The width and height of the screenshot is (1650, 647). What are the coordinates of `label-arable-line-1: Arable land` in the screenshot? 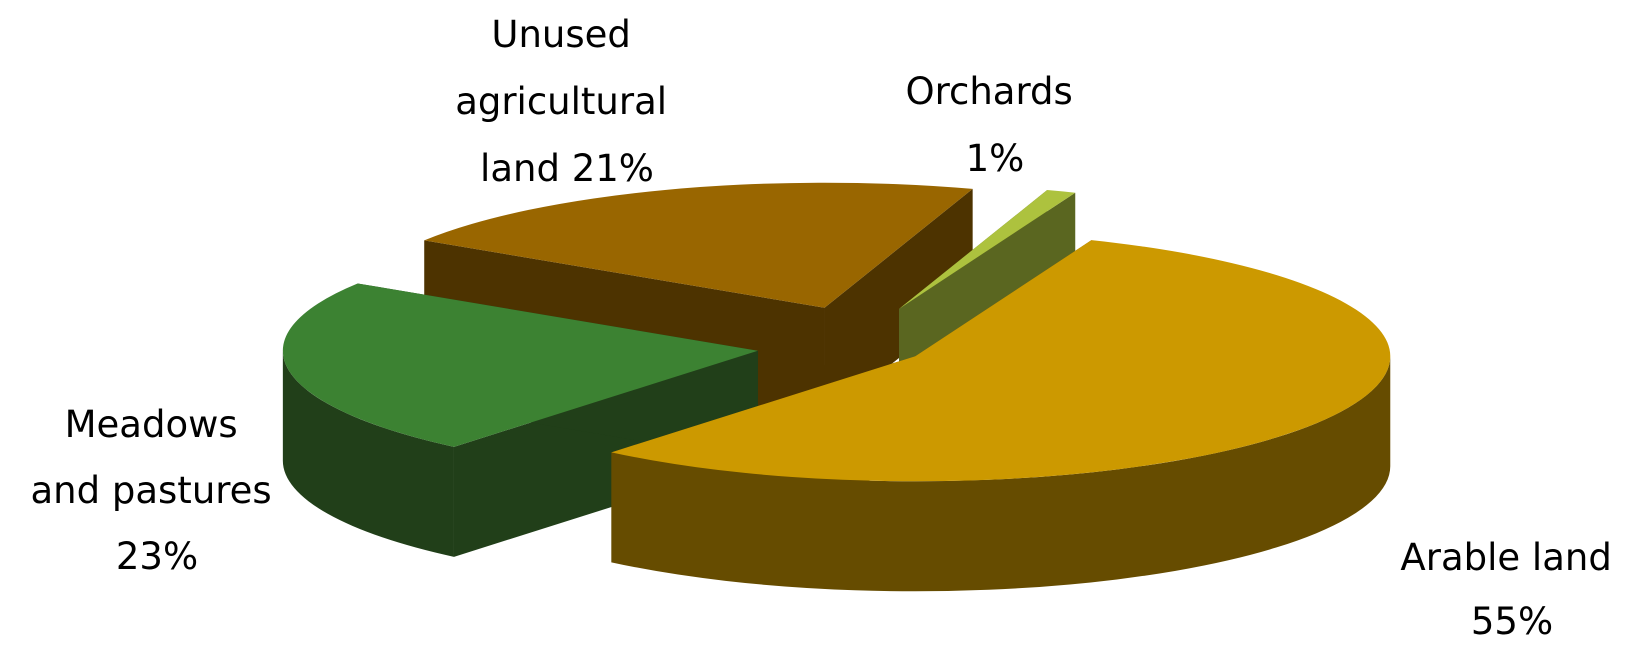 It's located at (1505, 557).